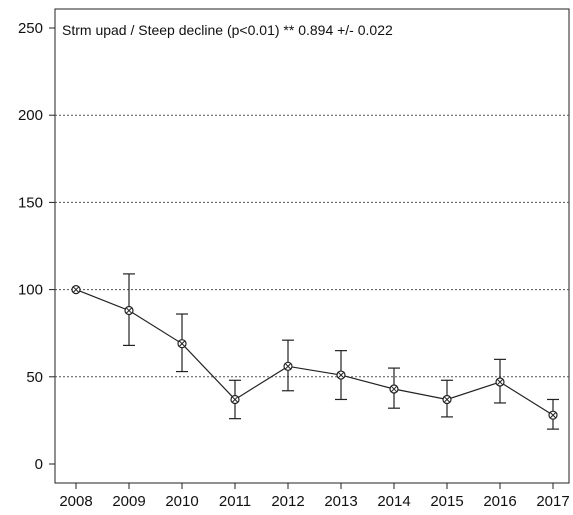 The width and height of the screenshot is (573, 515). I want to click on y-tick-label: 150, so click(30, 202).